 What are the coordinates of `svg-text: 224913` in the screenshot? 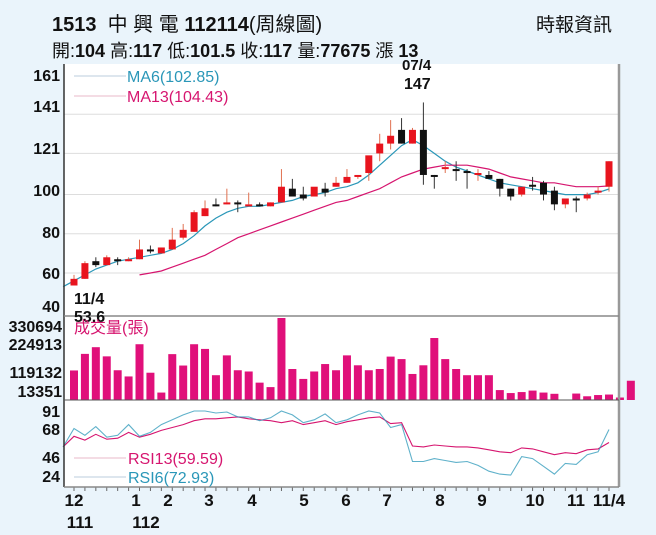 It's located at (35, 345).